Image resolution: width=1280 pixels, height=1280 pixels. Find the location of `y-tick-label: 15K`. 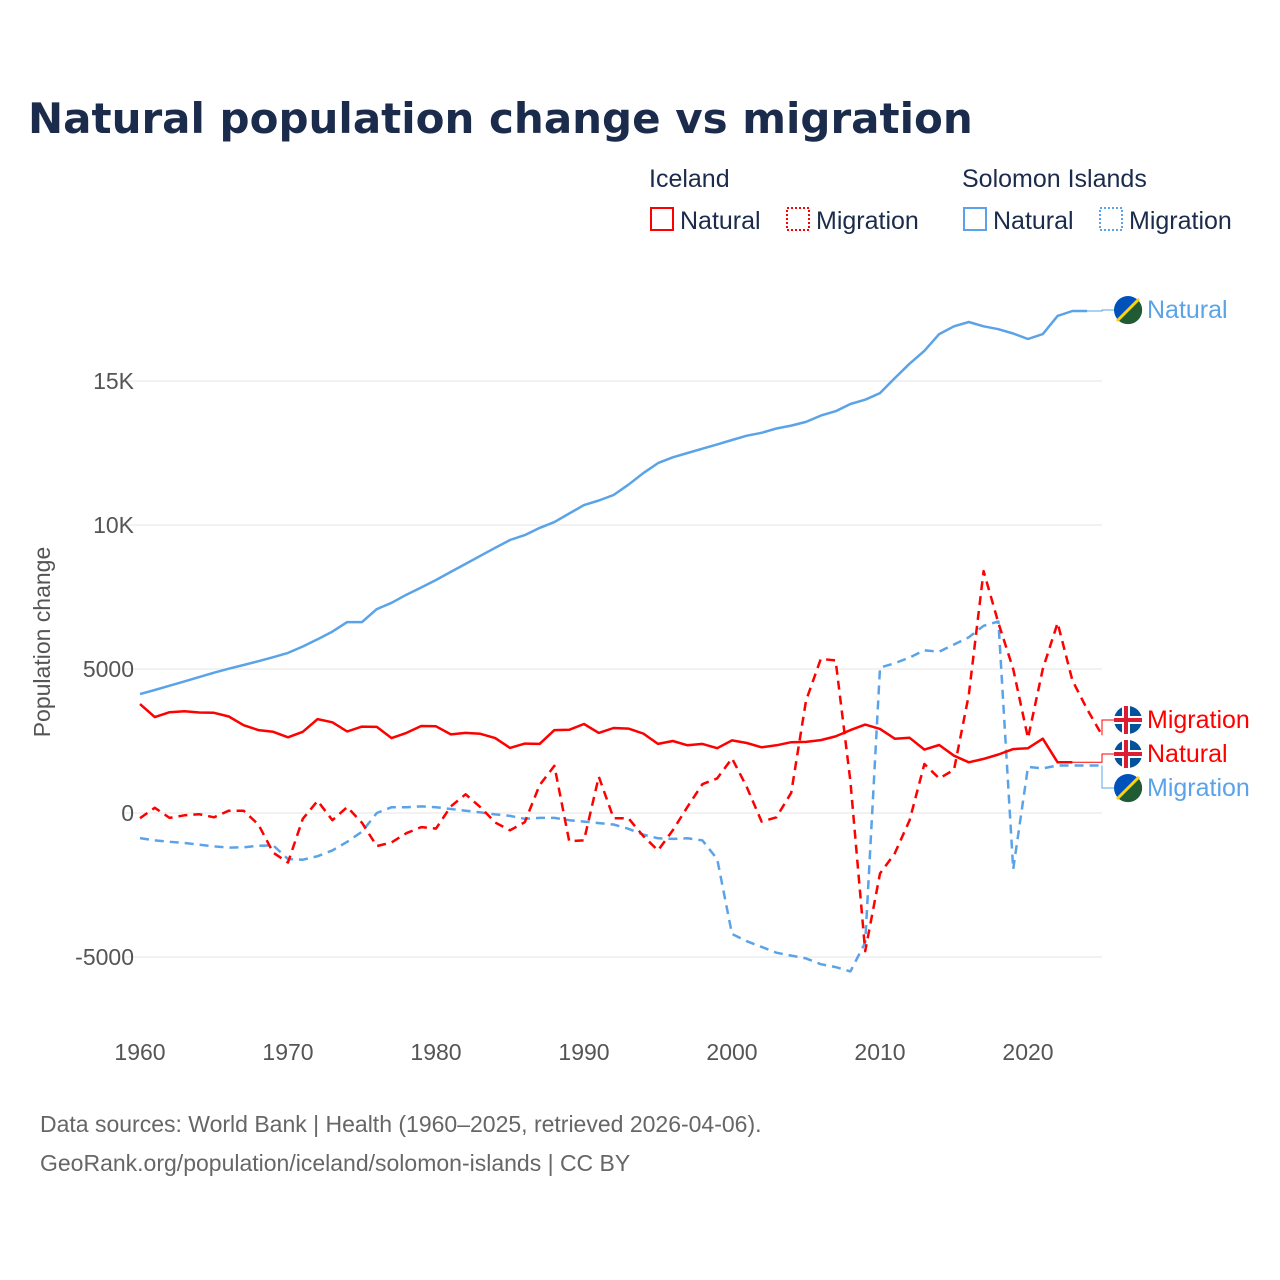

y-tick-label: 15K is located at coordinates (114, 381).